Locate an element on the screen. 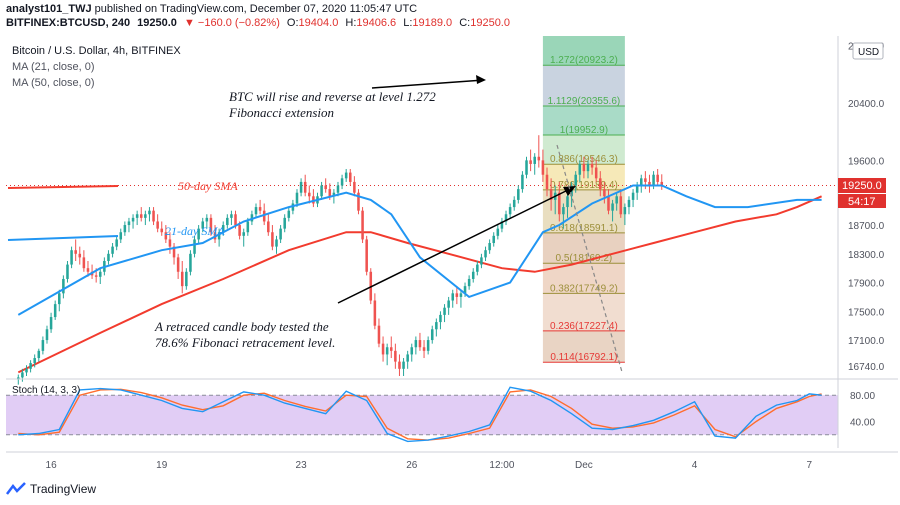  tradingview-brand: TradingView is located at coordinates (51, 489).